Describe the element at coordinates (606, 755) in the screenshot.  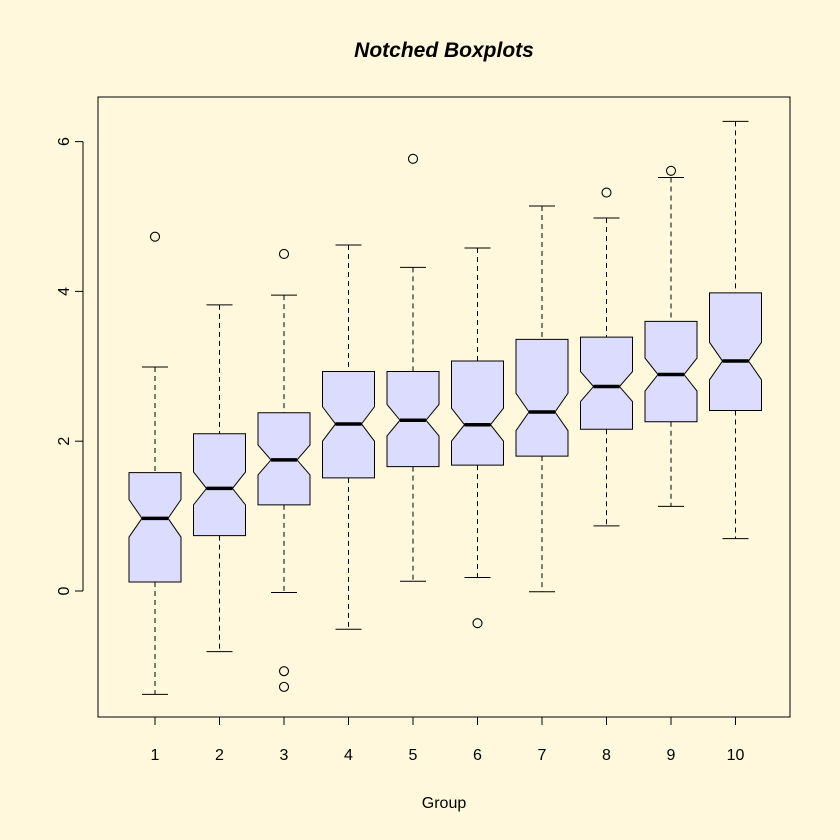
I see `x-tick-label: 8` at that location.